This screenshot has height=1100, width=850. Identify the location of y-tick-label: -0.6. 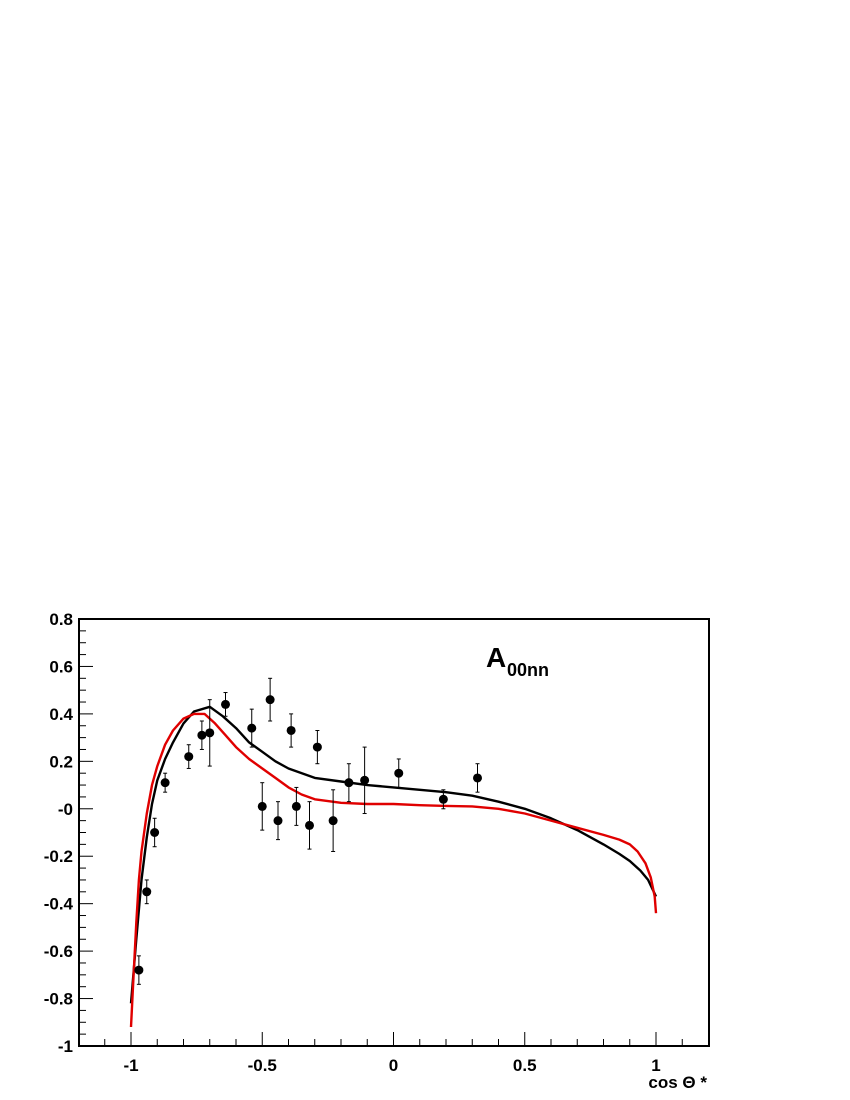
(58, 951).